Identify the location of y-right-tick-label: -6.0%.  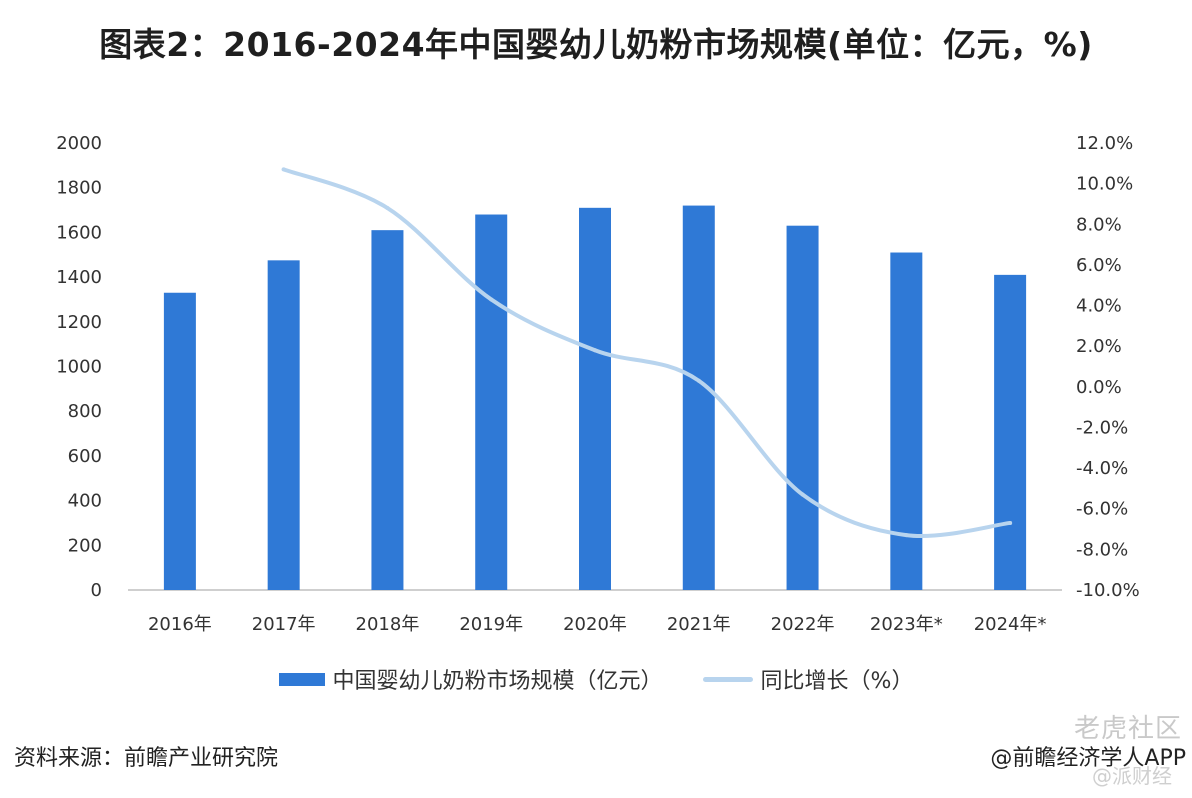
(1102, 509).